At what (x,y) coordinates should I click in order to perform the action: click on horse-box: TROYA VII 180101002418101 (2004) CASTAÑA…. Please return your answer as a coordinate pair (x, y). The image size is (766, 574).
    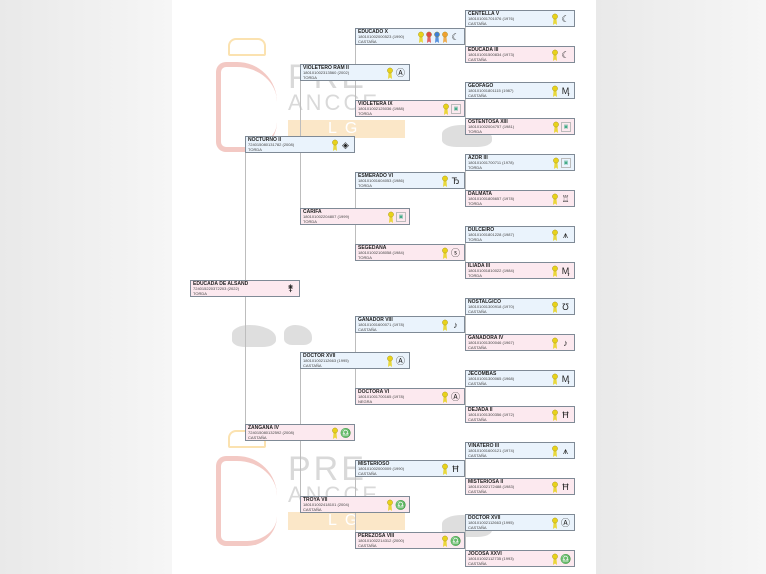
    Looking at the image, I should click on (355, 504).